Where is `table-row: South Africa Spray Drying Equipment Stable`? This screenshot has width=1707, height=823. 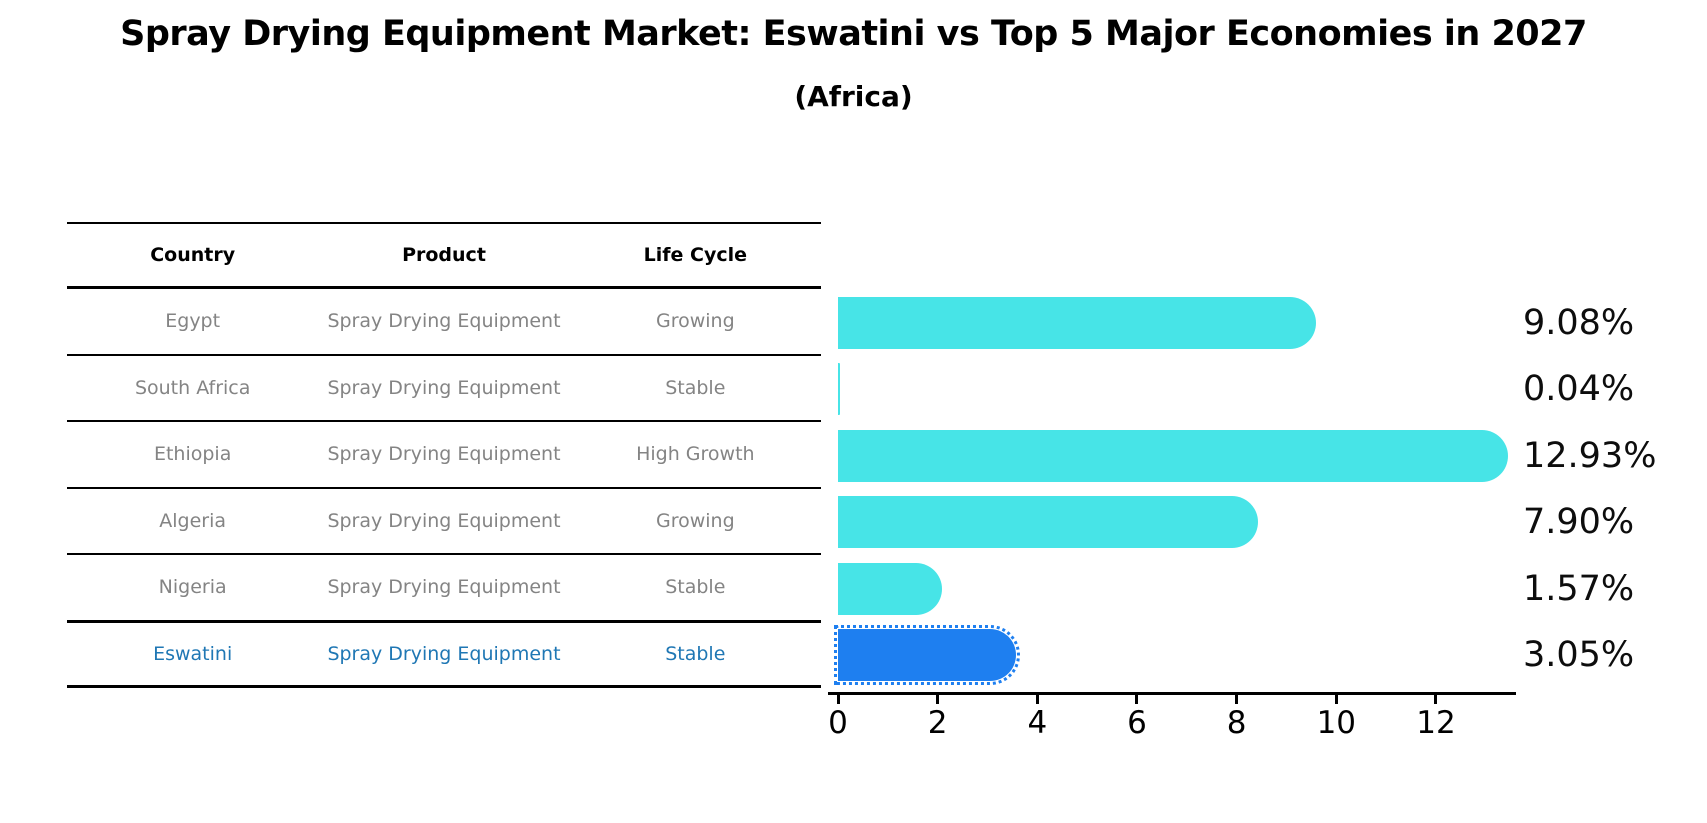
table-row: South Africa Spray Drying Equipment Stable is located at coordinates (444, 389).